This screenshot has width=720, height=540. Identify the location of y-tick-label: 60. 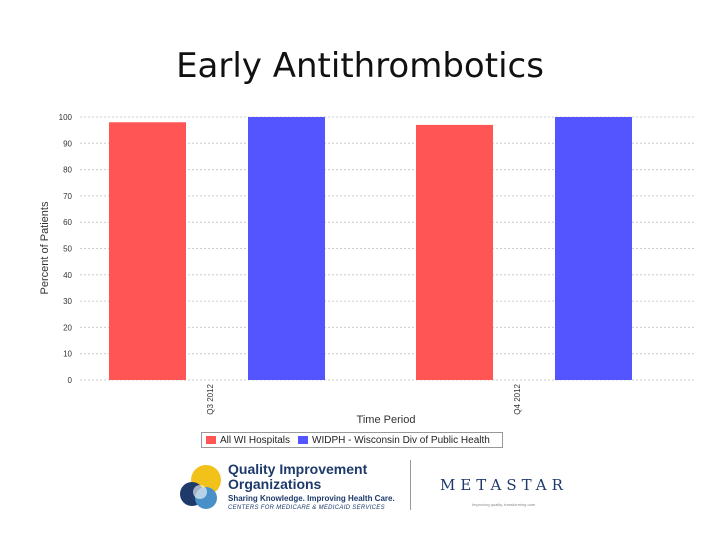
(67, 222).